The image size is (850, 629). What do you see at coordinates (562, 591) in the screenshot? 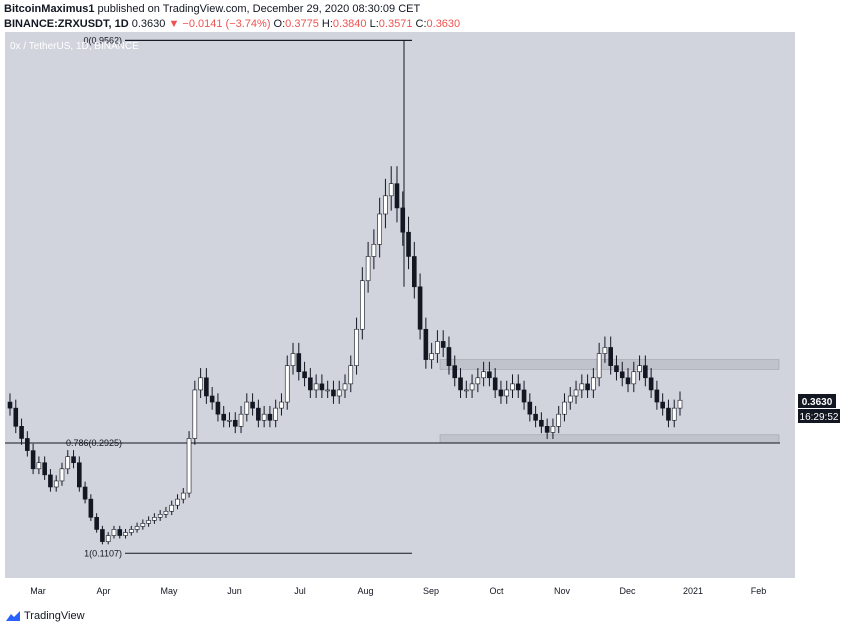
I see `x-tick-label: Nov` at bounding box center [562, 591].